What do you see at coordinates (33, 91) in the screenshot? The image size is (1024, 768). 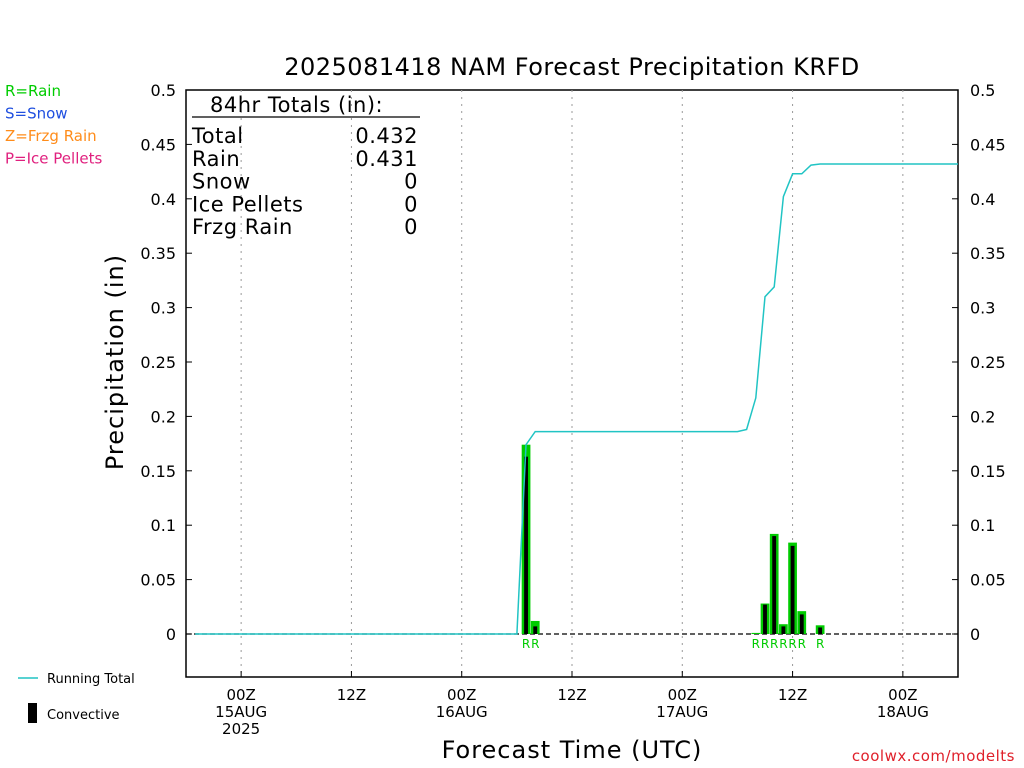 I see `precip-legend-item: R=Rain` at bounding box center [33, 91].